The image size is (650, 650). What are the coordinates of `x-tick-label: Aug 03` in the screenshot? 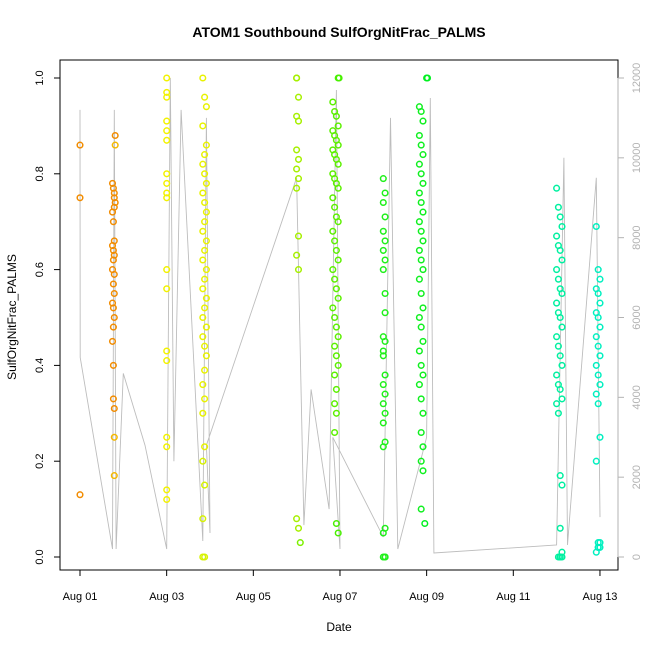 It's located at (166, 597).